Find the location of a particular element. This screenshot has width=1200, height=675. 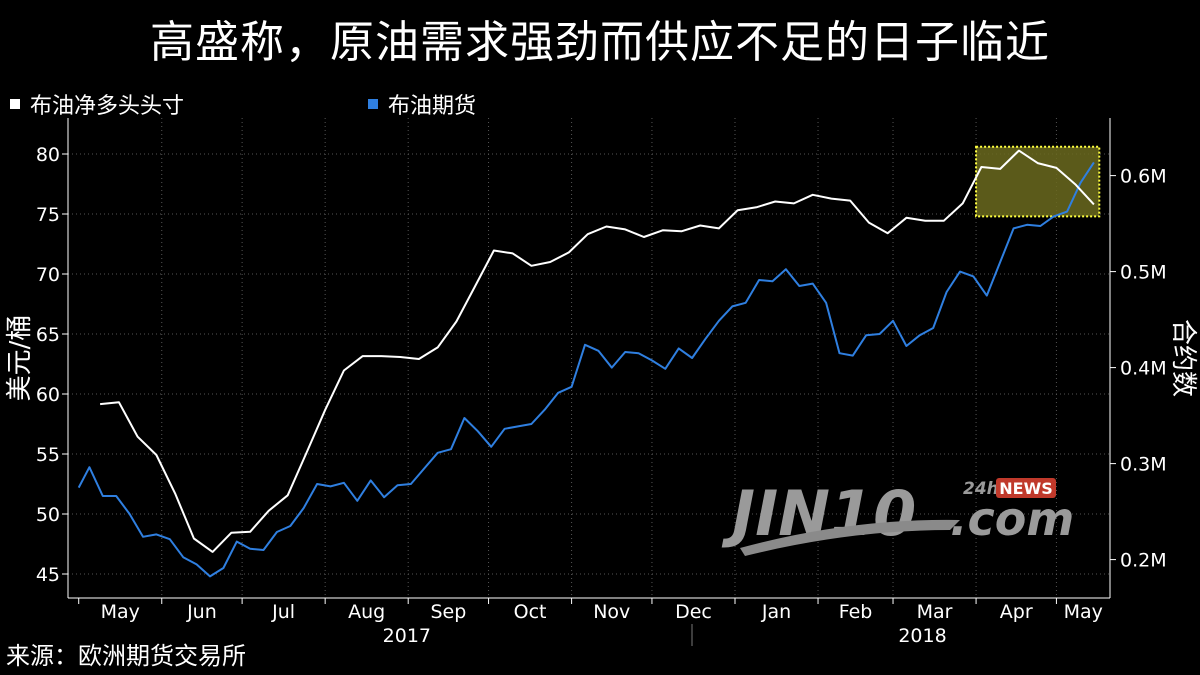

y-left-tick-label: 50 is located at coordinates (48, 515).